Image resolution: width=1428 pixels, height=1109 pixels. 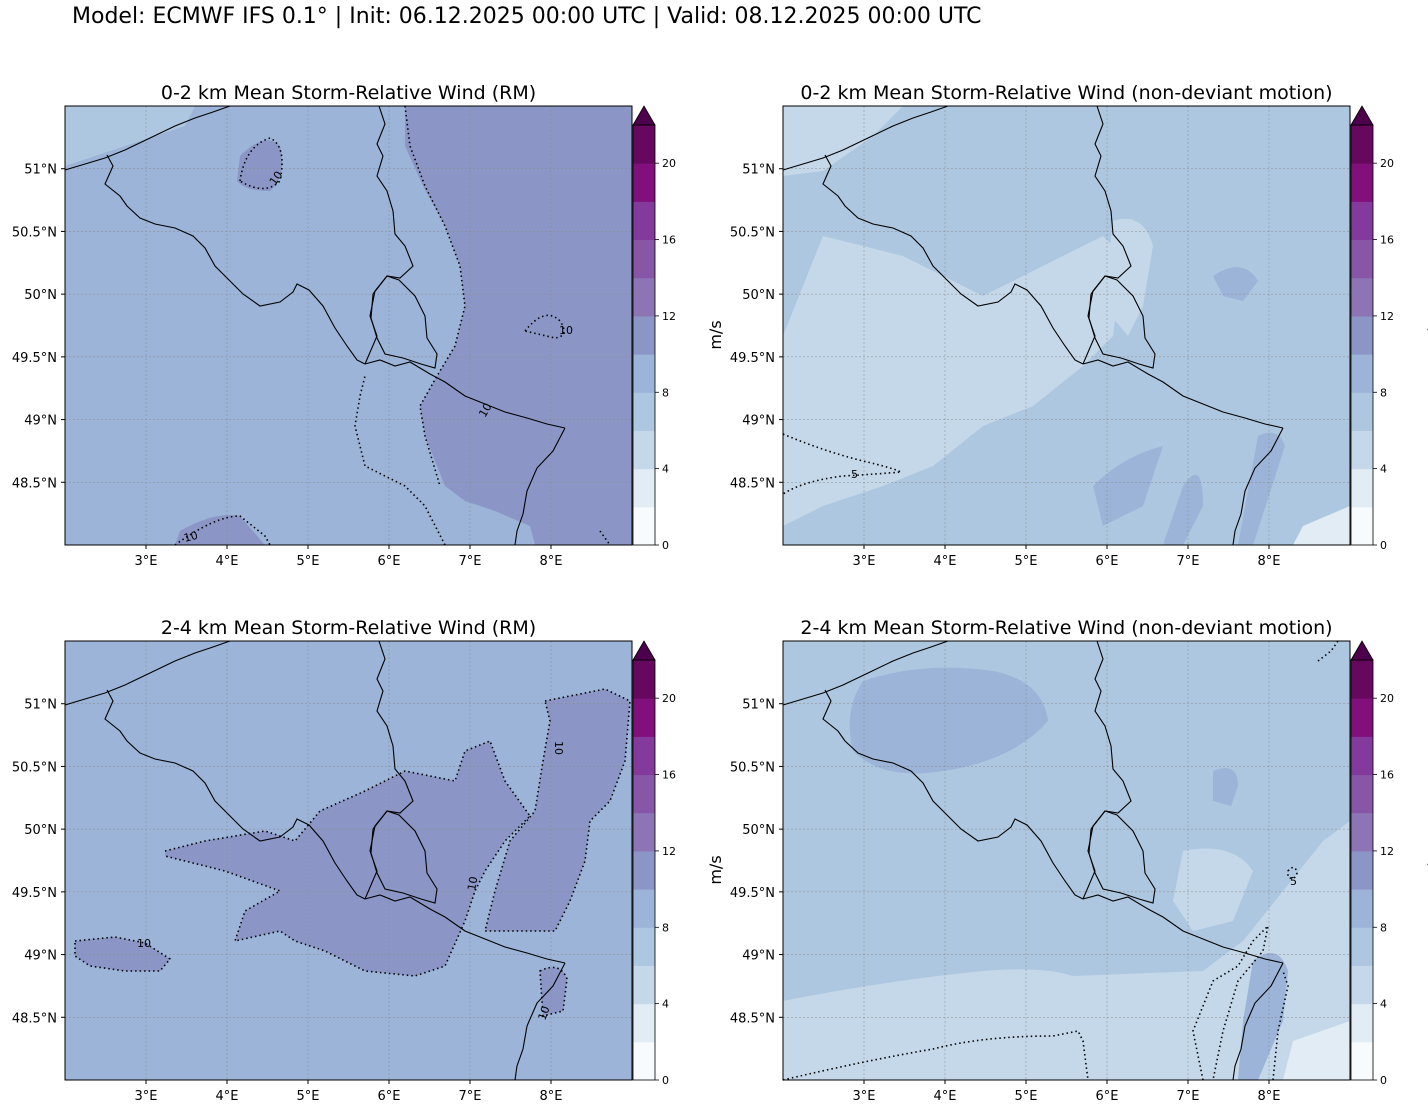 What do you see at coordinates (752, 767) in the screenshot?
I see `tick-label-lat: 50.5°N` at bounding box center [752, 767].